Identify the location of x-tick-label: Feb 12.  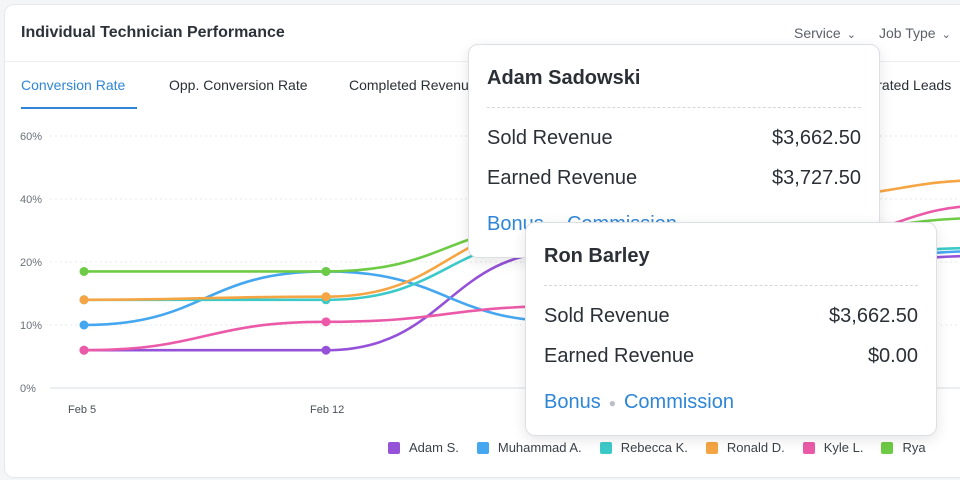
(327, 410).